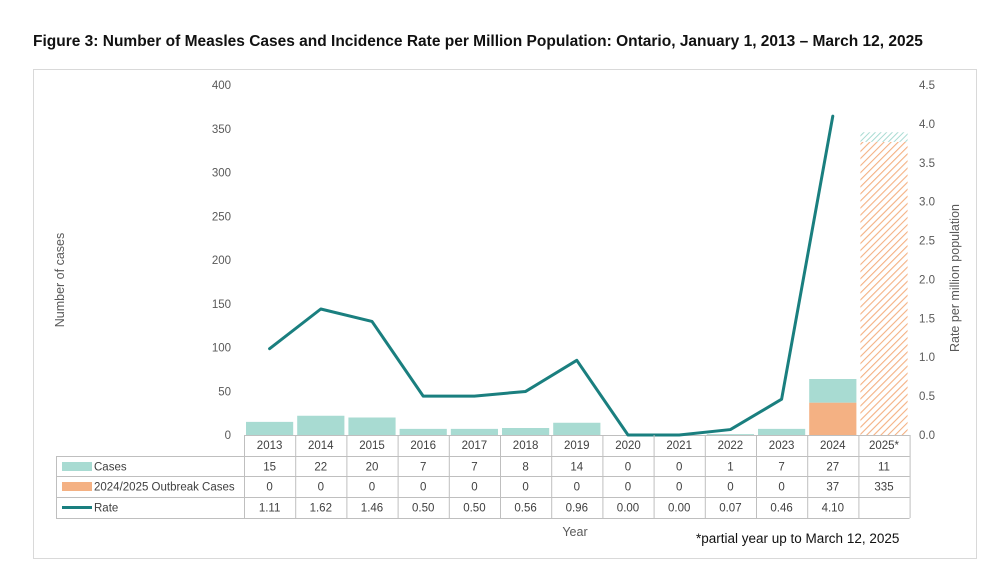 This screenshot has height=584, width=1000. Describe the element at coordinates (77, 466) in the screenshot. I see `legend-cases-key` at that location.